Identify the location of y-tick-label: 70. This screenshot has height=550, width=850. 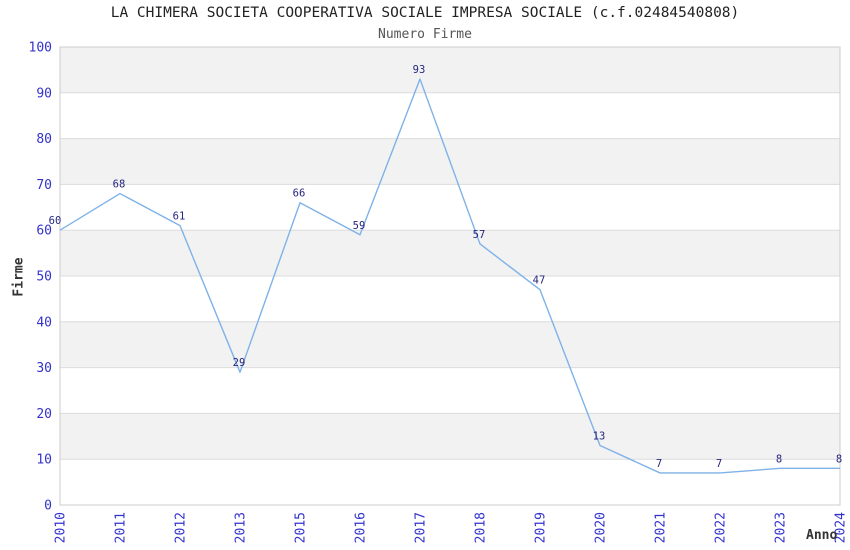
(44, 185).